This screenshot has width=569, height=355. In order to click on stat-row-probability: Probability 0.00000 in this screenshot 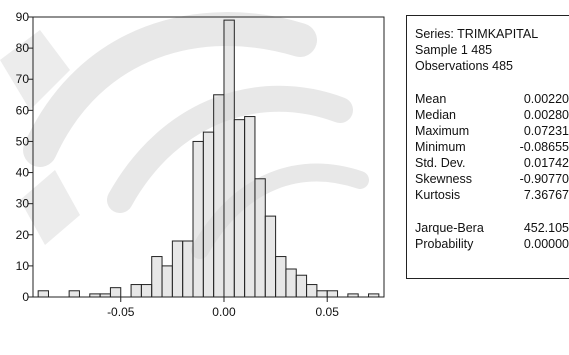, I will do `click(492, 244)`.